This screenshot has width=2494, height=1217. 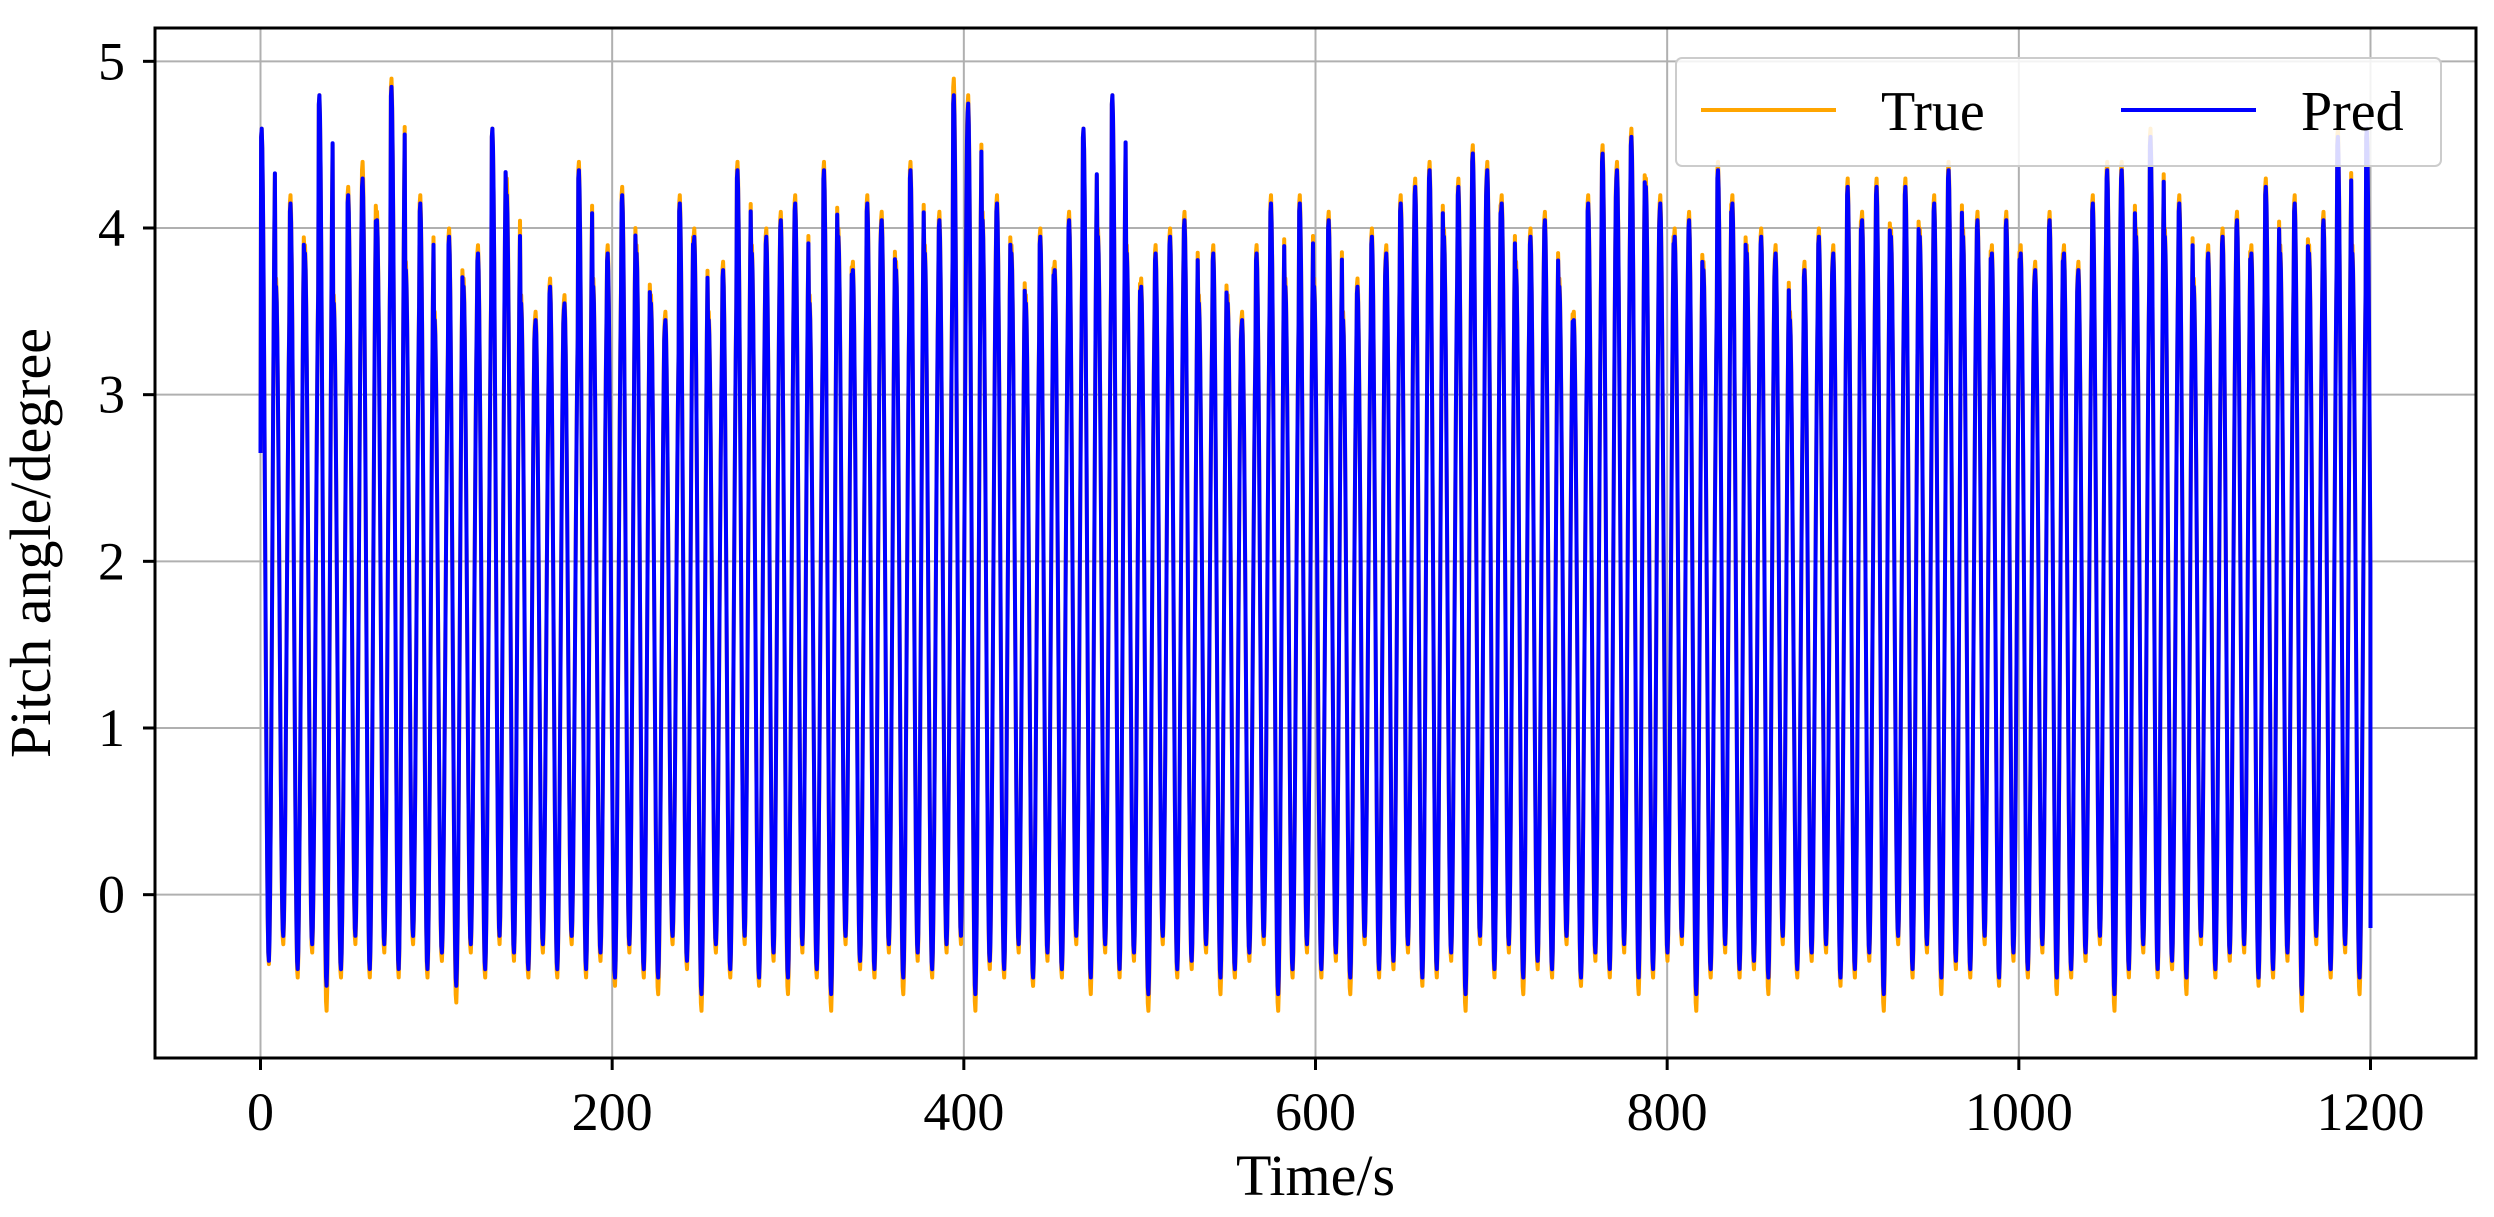 What do you see at coordinates (31, 543) in the screenshot?
I see `y-axis-label: Pitch angle/degree` at bounding box center [31, 543].